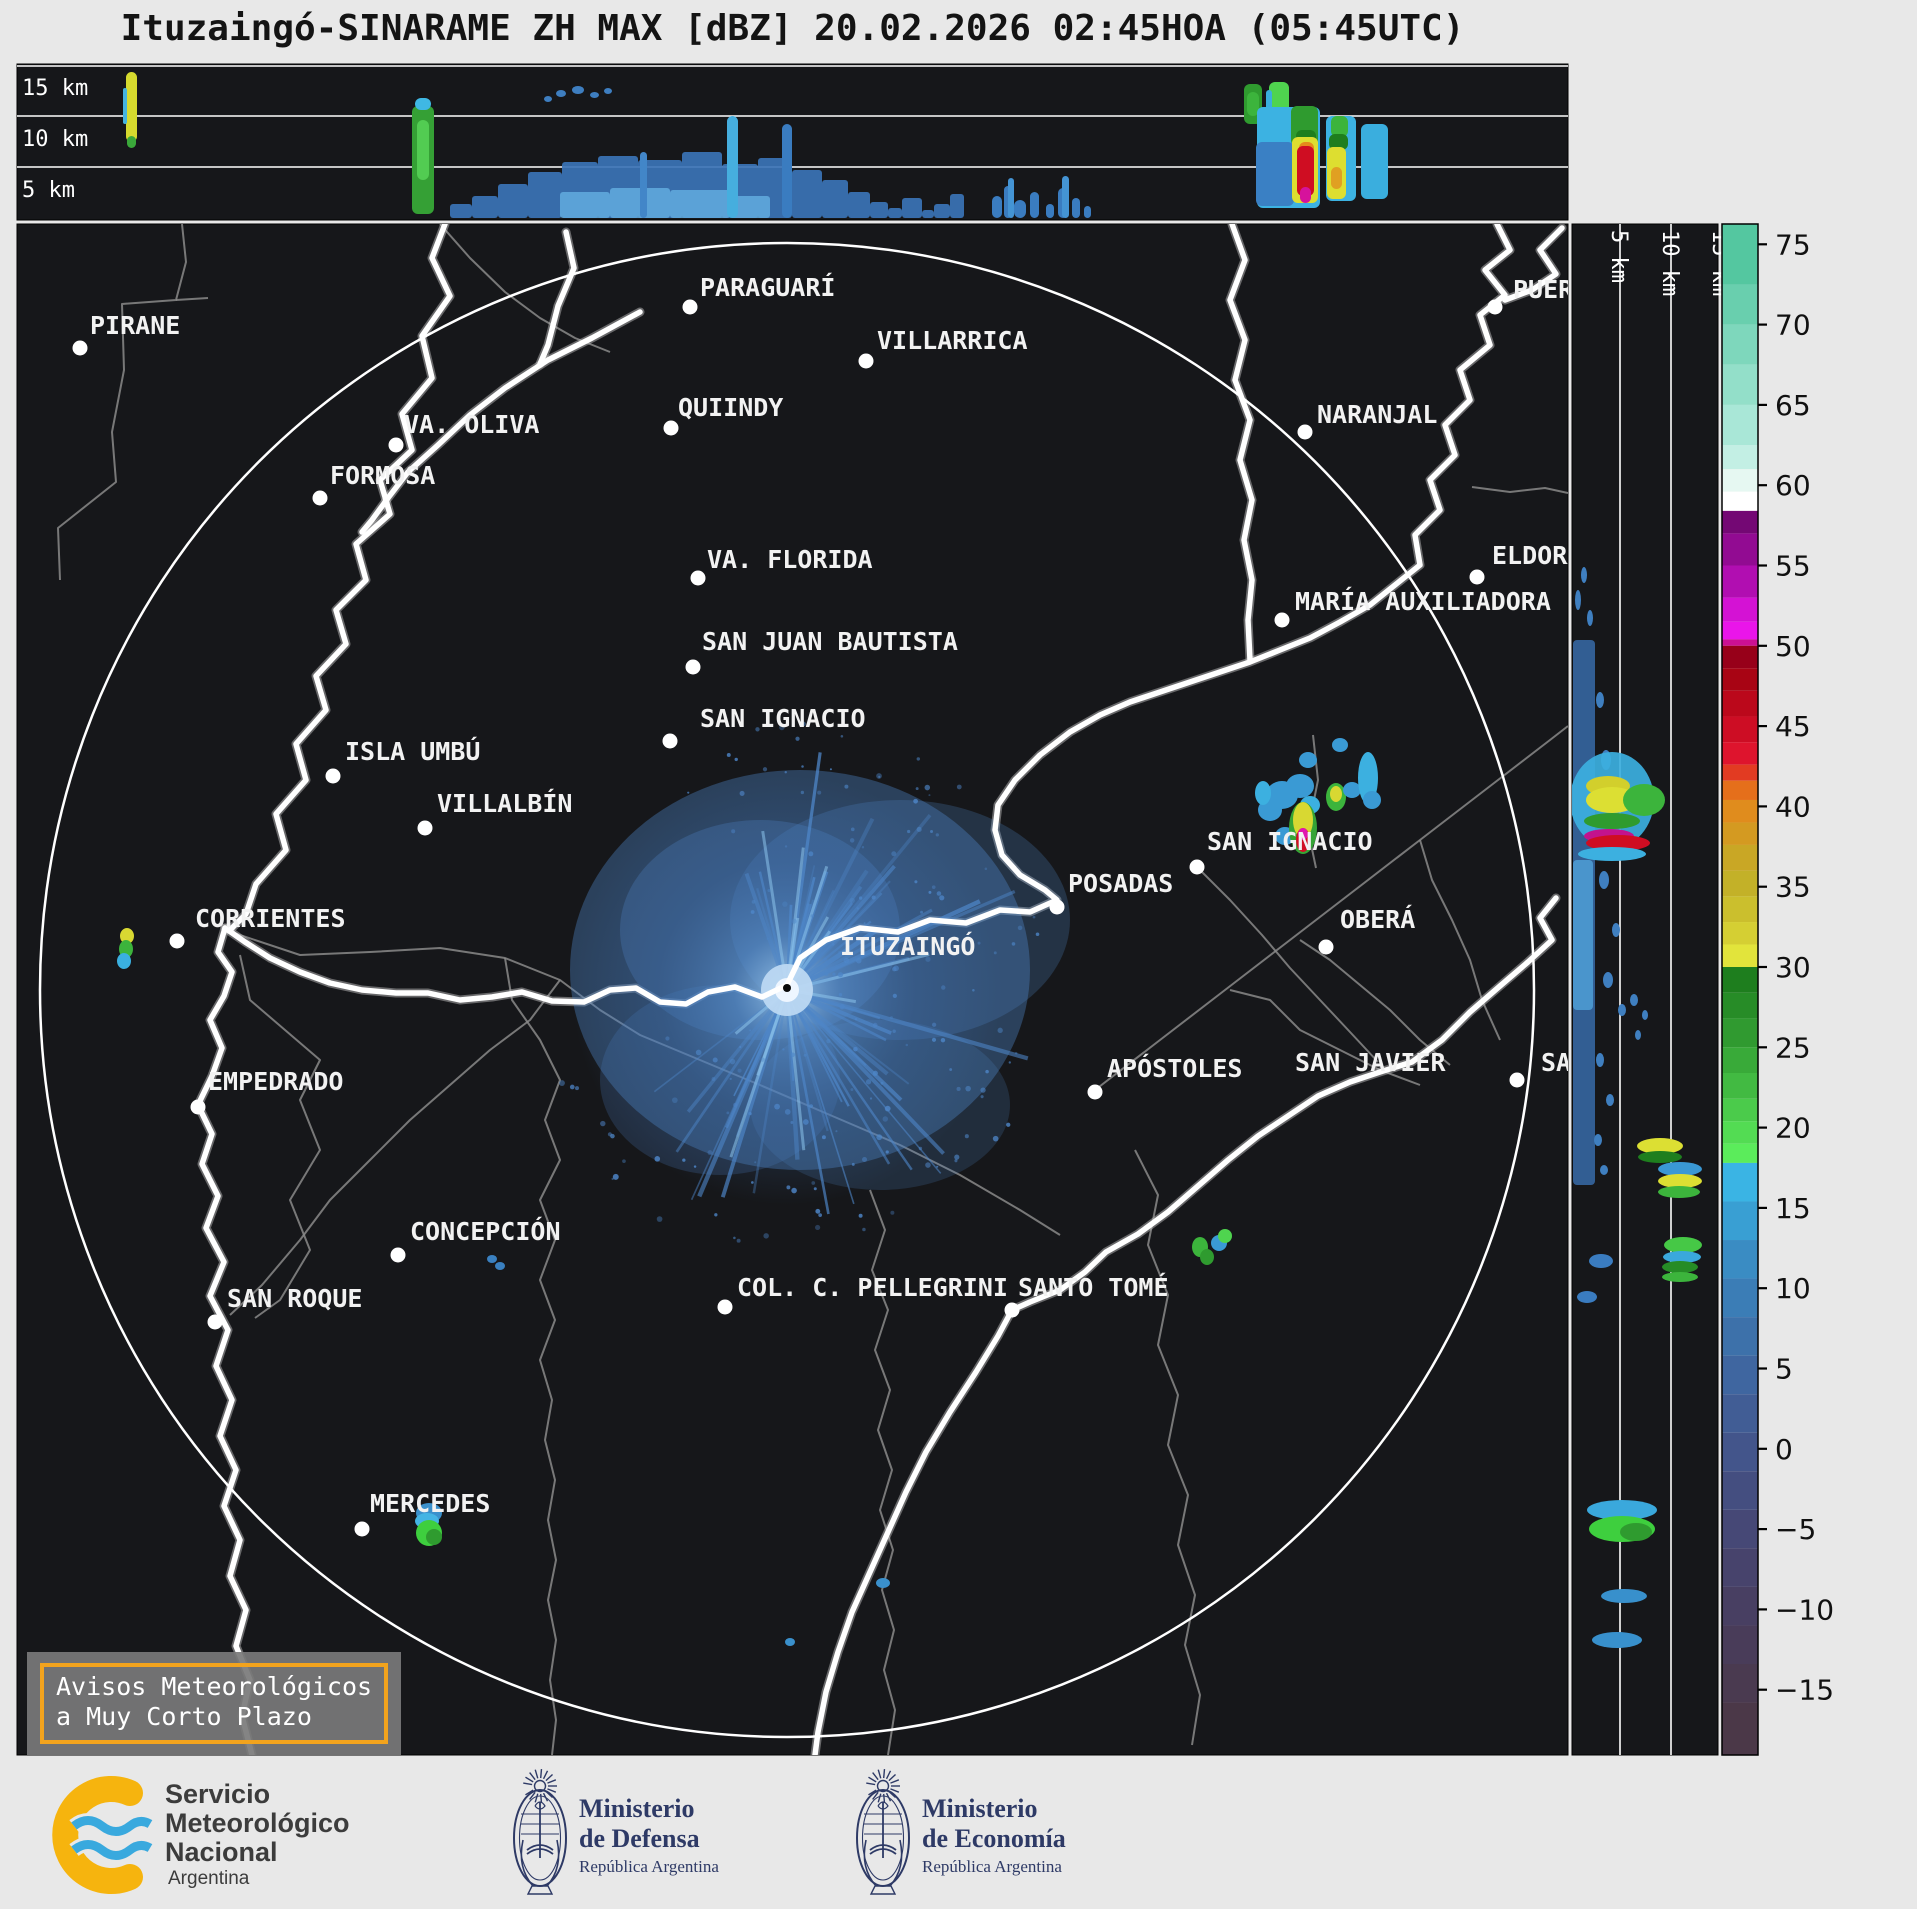  What do you see at coordinates (471, 424) in the screenshot?
I see `city-label: VA. OLIVA` at bounding box center [471, 424].